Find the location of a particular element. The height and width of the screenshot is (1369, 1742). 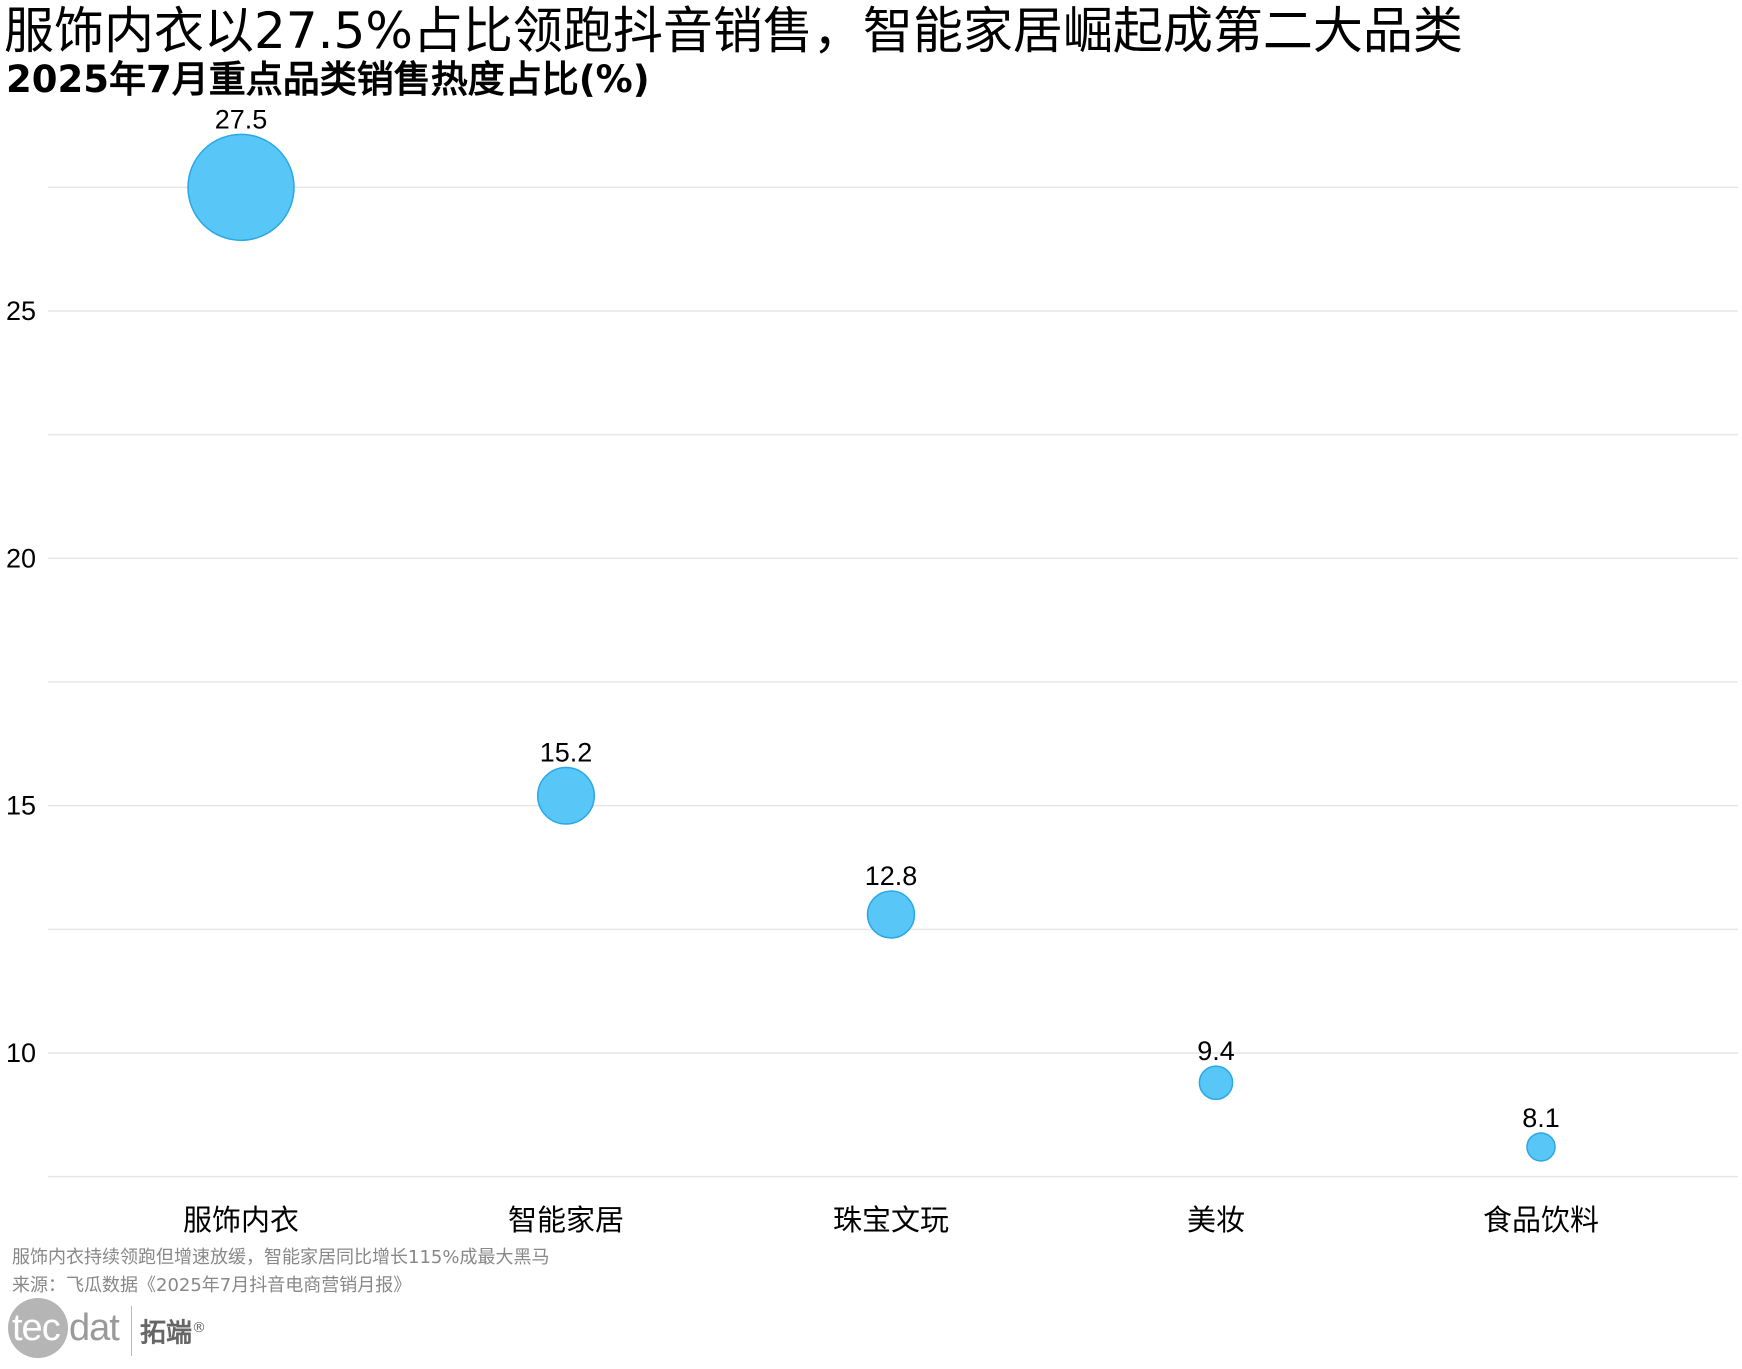

x-category-label: 美妆 is located at coordinates (1216, 1220).